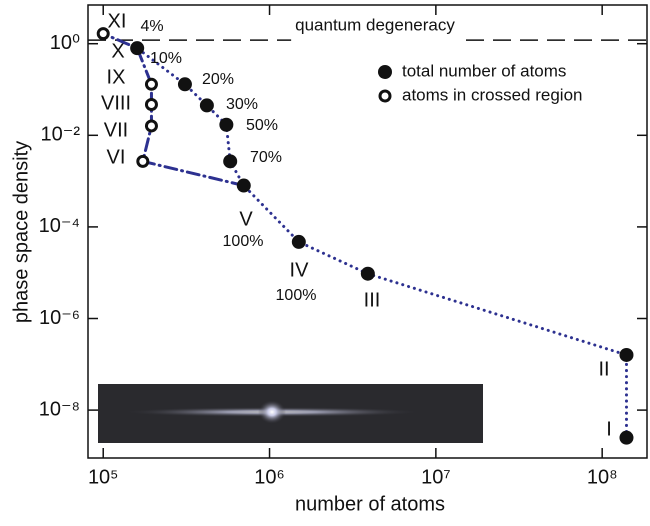  I want to click on inset-image, so click(290, 413).